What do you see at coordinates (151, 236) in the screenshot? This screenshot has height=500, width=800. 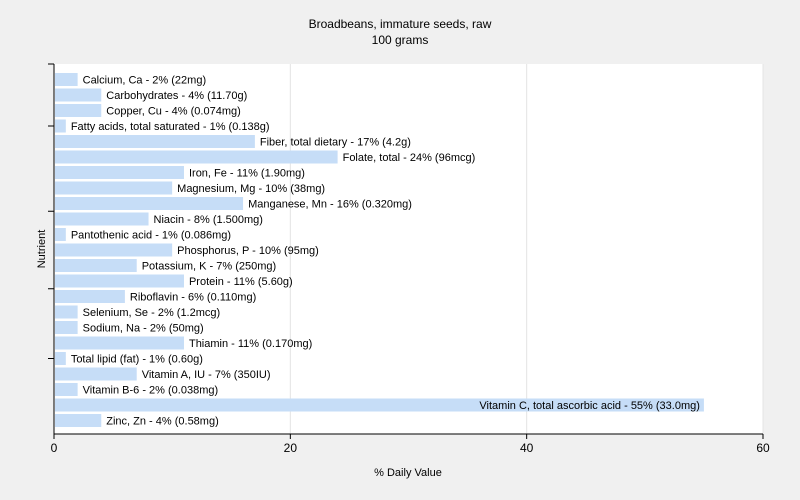 I see `bar-label: Pantothenic acid - 1% (0.086mg)` at bounding box center [151, 236].